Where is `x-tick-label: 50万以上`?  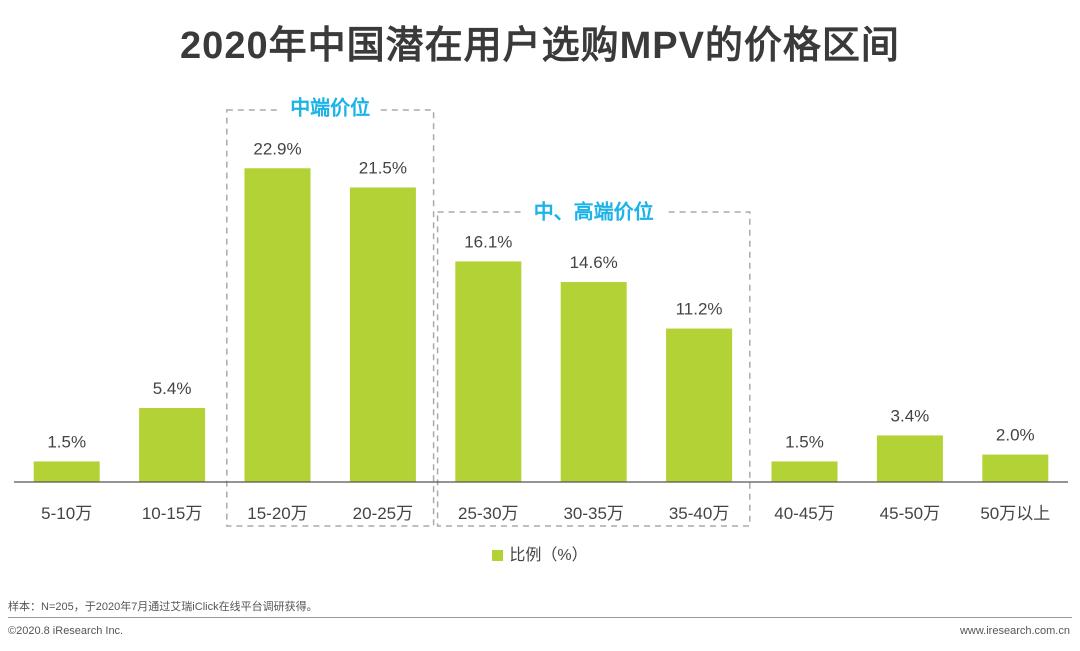 x-tick-label: 50万以上 is located at coordinates (1015, 513).